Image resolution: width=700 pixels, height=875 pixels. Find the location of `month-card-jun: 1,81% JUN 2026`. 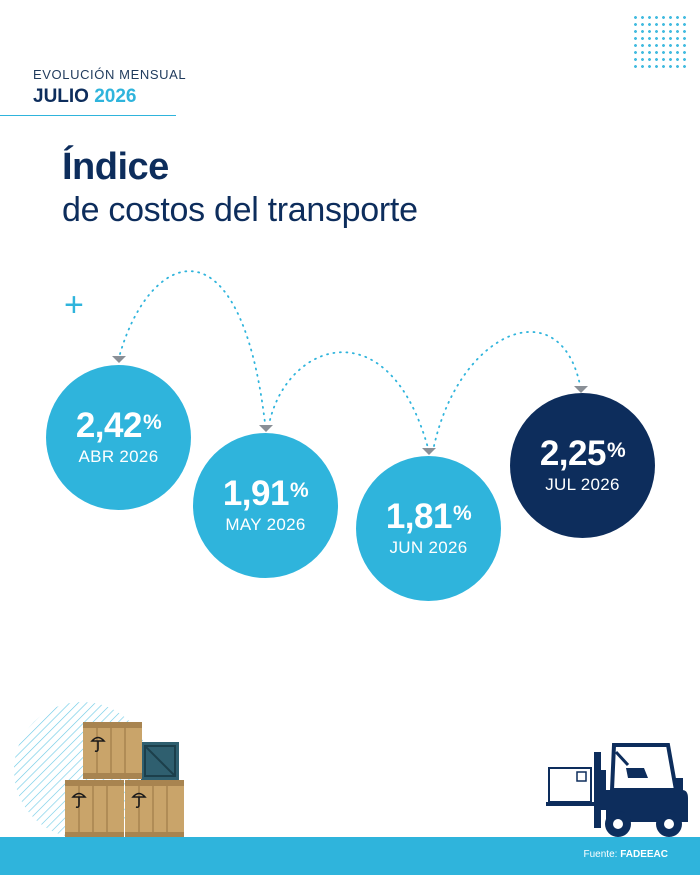

month-card-jun: 1,81% JUN 2026 is located at coordinates (428, 528).